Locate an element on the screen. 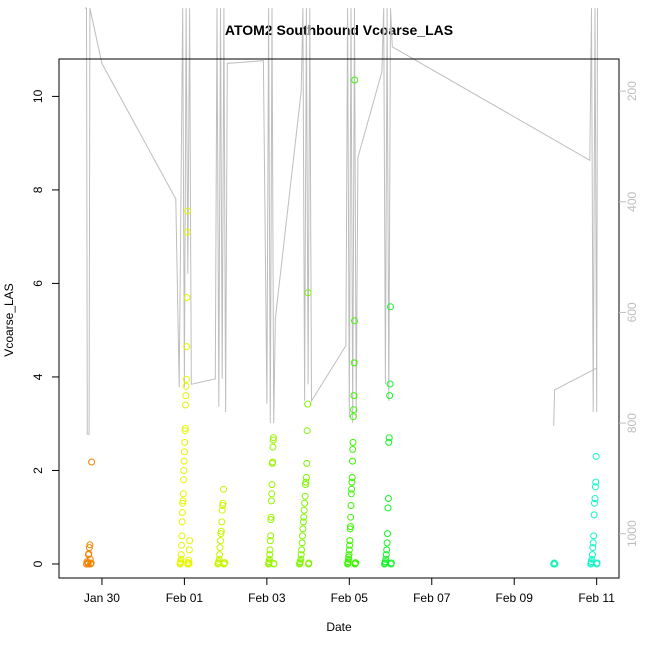  y-tick-label: 10 is located at coordinates (38, 96).